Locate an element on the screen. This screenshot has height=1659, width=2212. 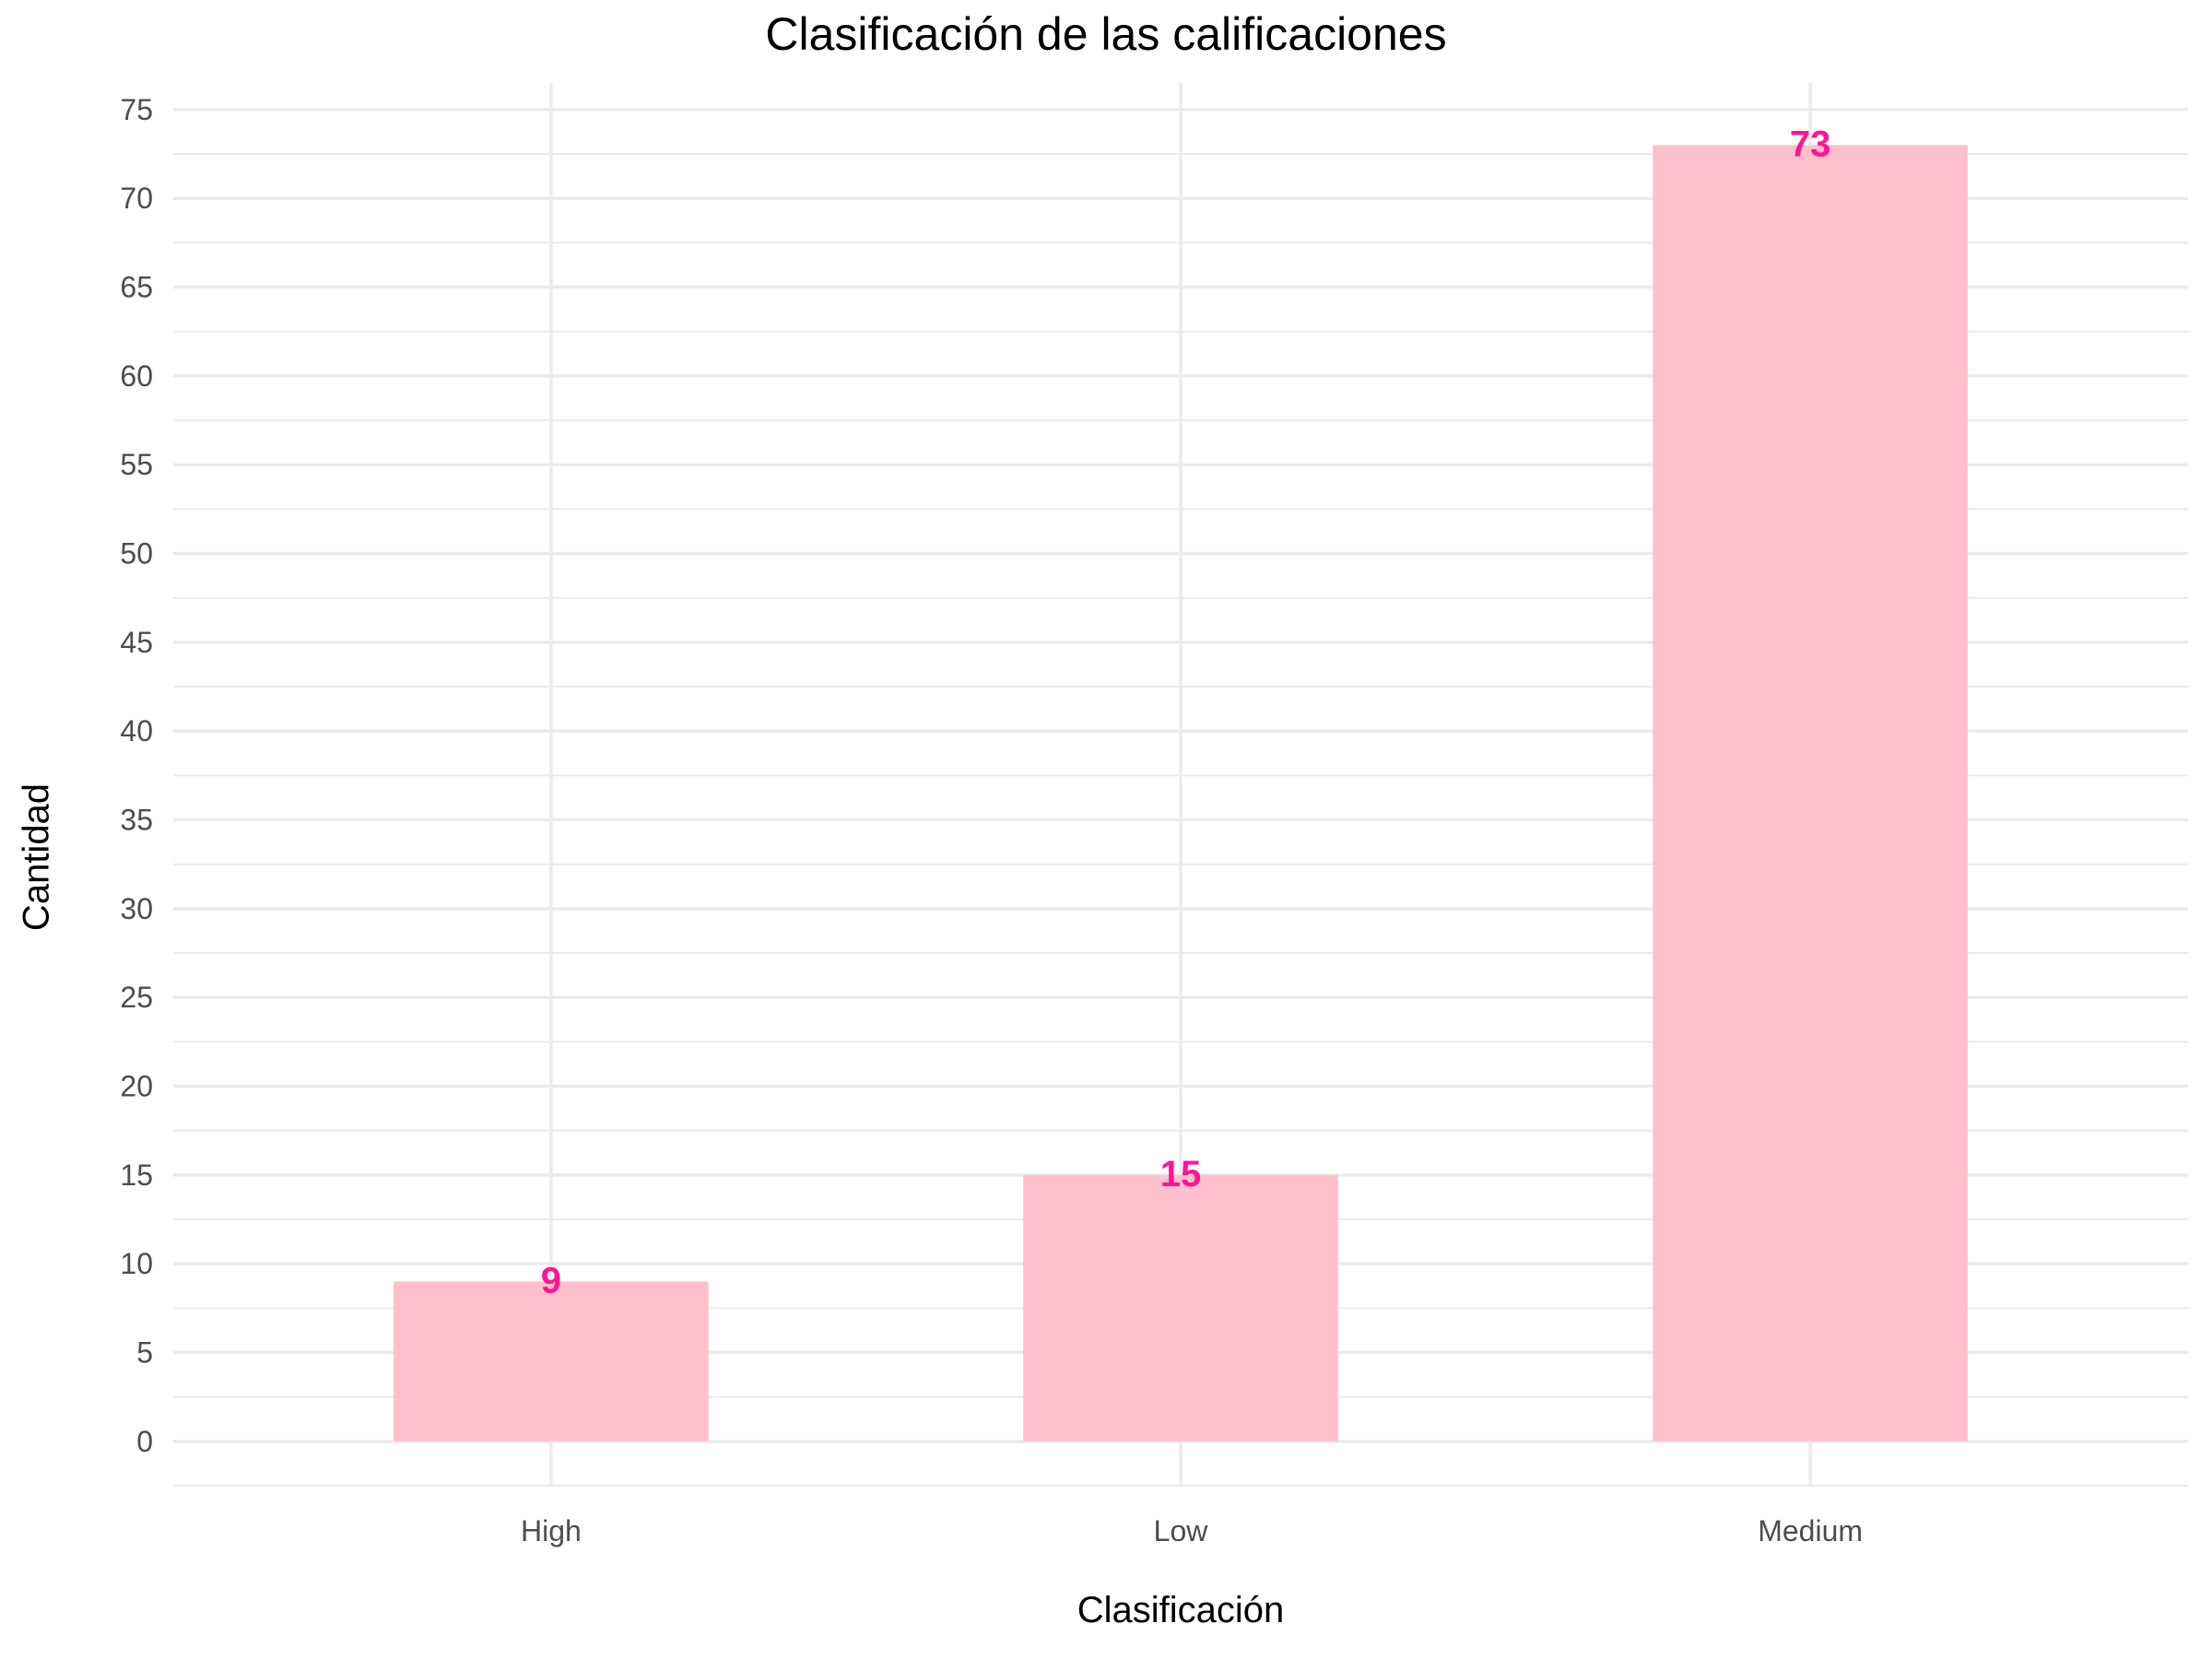
y-axis-title: Cantidad is located at coordinates (36, 857).